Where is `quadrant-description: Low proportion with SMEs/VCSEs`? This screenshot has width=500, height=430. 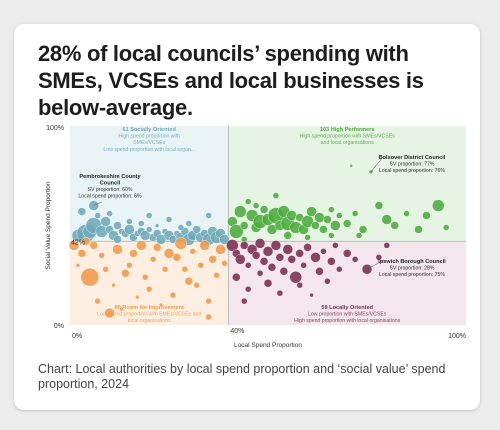
quadrant-description: Low proportion with SMEs/VCSEs is located at coordinates (347, 315).